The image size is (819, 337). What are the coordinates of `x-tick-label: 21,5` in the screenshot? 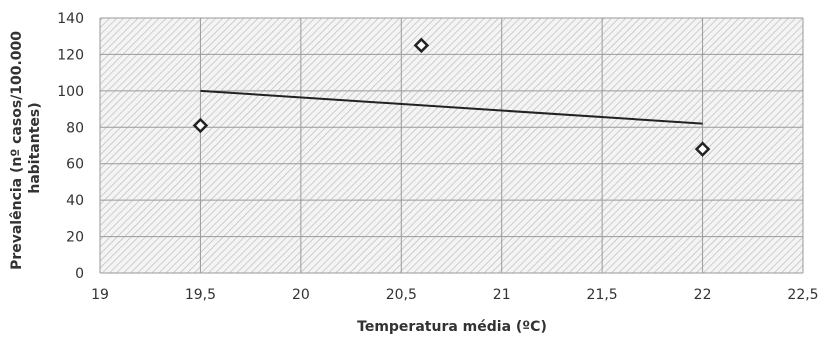 It's located at (602, 295).